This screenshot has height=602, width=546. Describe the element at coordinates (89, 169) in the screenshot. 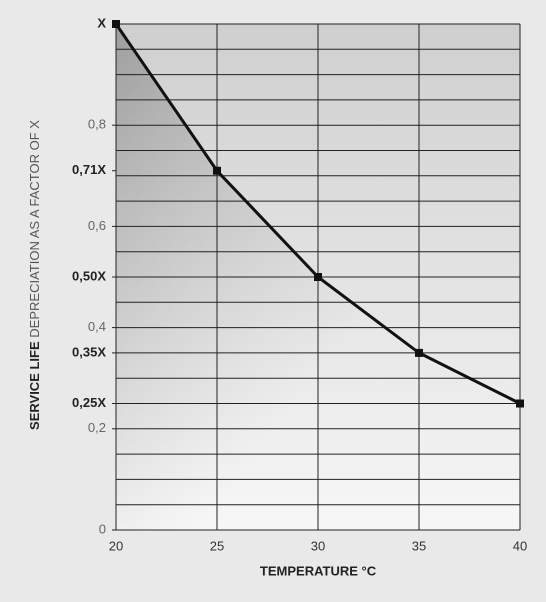

I see `y-tick-label: 0,71X` at that location.